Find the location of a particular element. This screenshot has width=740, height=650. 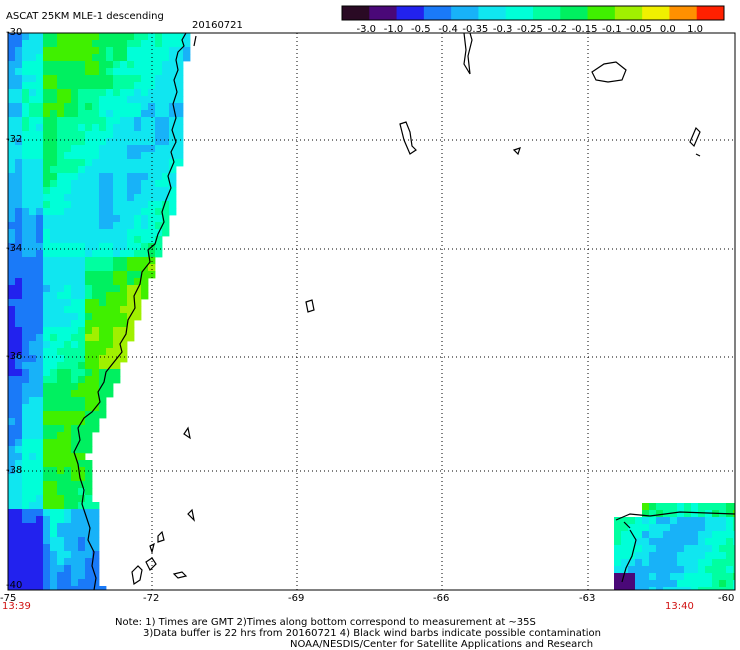

colorbar is located at coordinates (533, 13).